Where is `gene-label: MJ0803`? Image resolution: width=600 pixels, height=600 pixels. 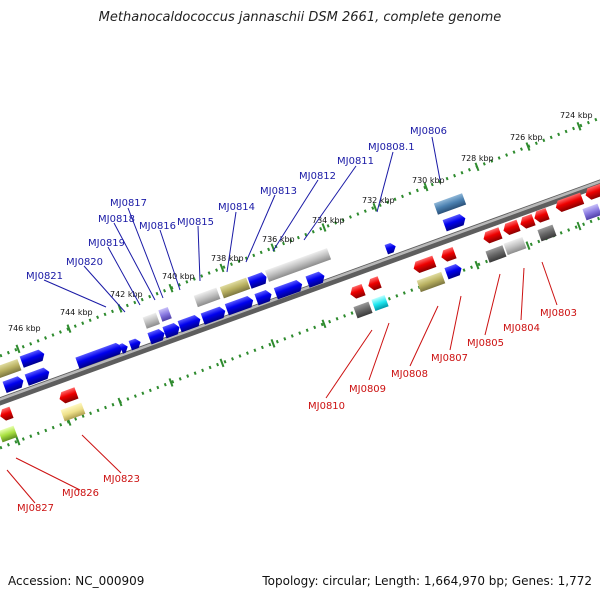
gene-label: MJ0803 is located at coordinates (558, 313).